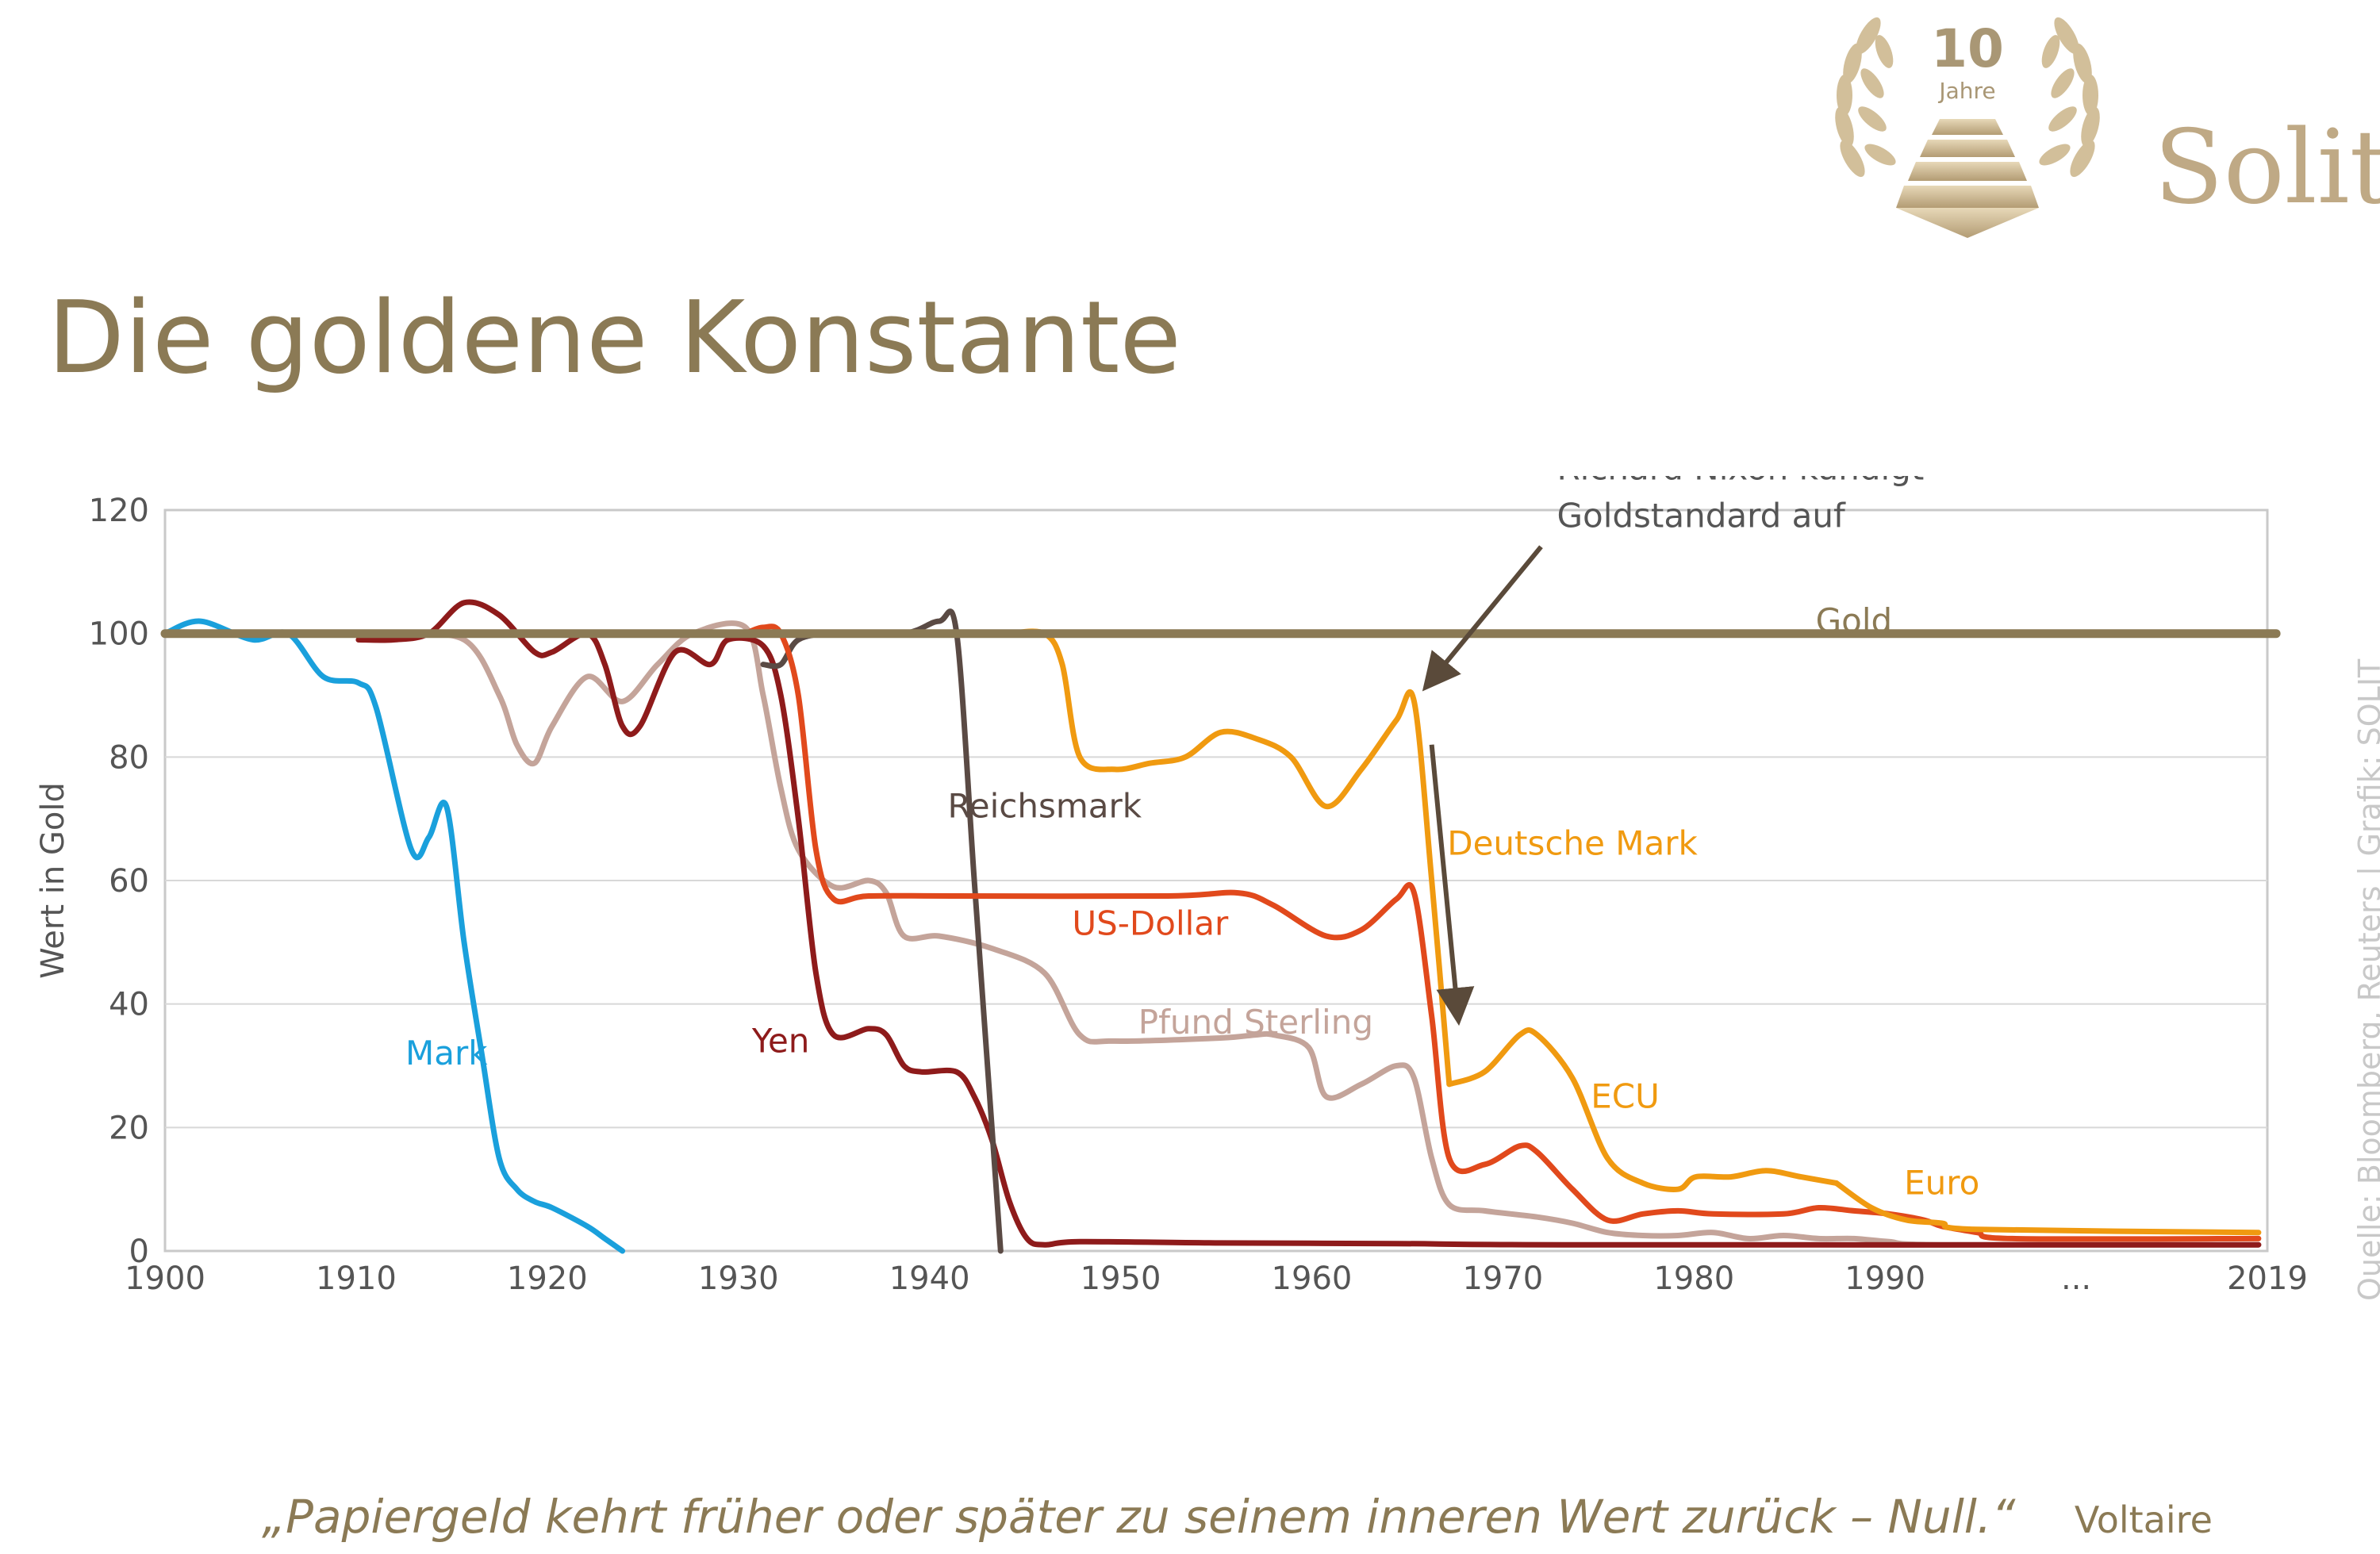 The height and width of the screenshot is (1554, 2380). What do you see at coordinates (1740, 482) in the screenshot?
I see `annotation-text: Richard Nixon kündigt` at bounding box center [1740, 482].